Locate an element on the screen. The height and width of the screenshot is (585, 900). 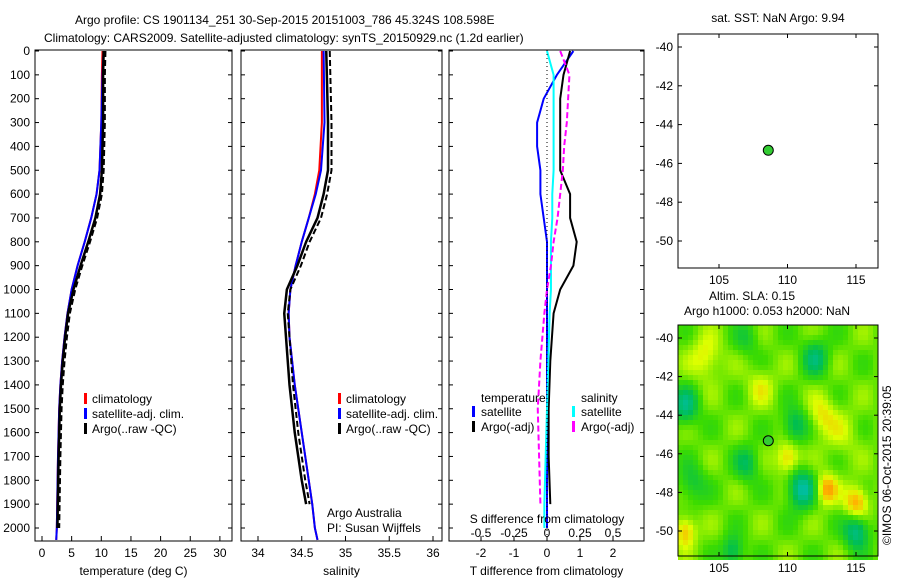
x2-tick-label: -0.5 is located at coordinates (481, 533).